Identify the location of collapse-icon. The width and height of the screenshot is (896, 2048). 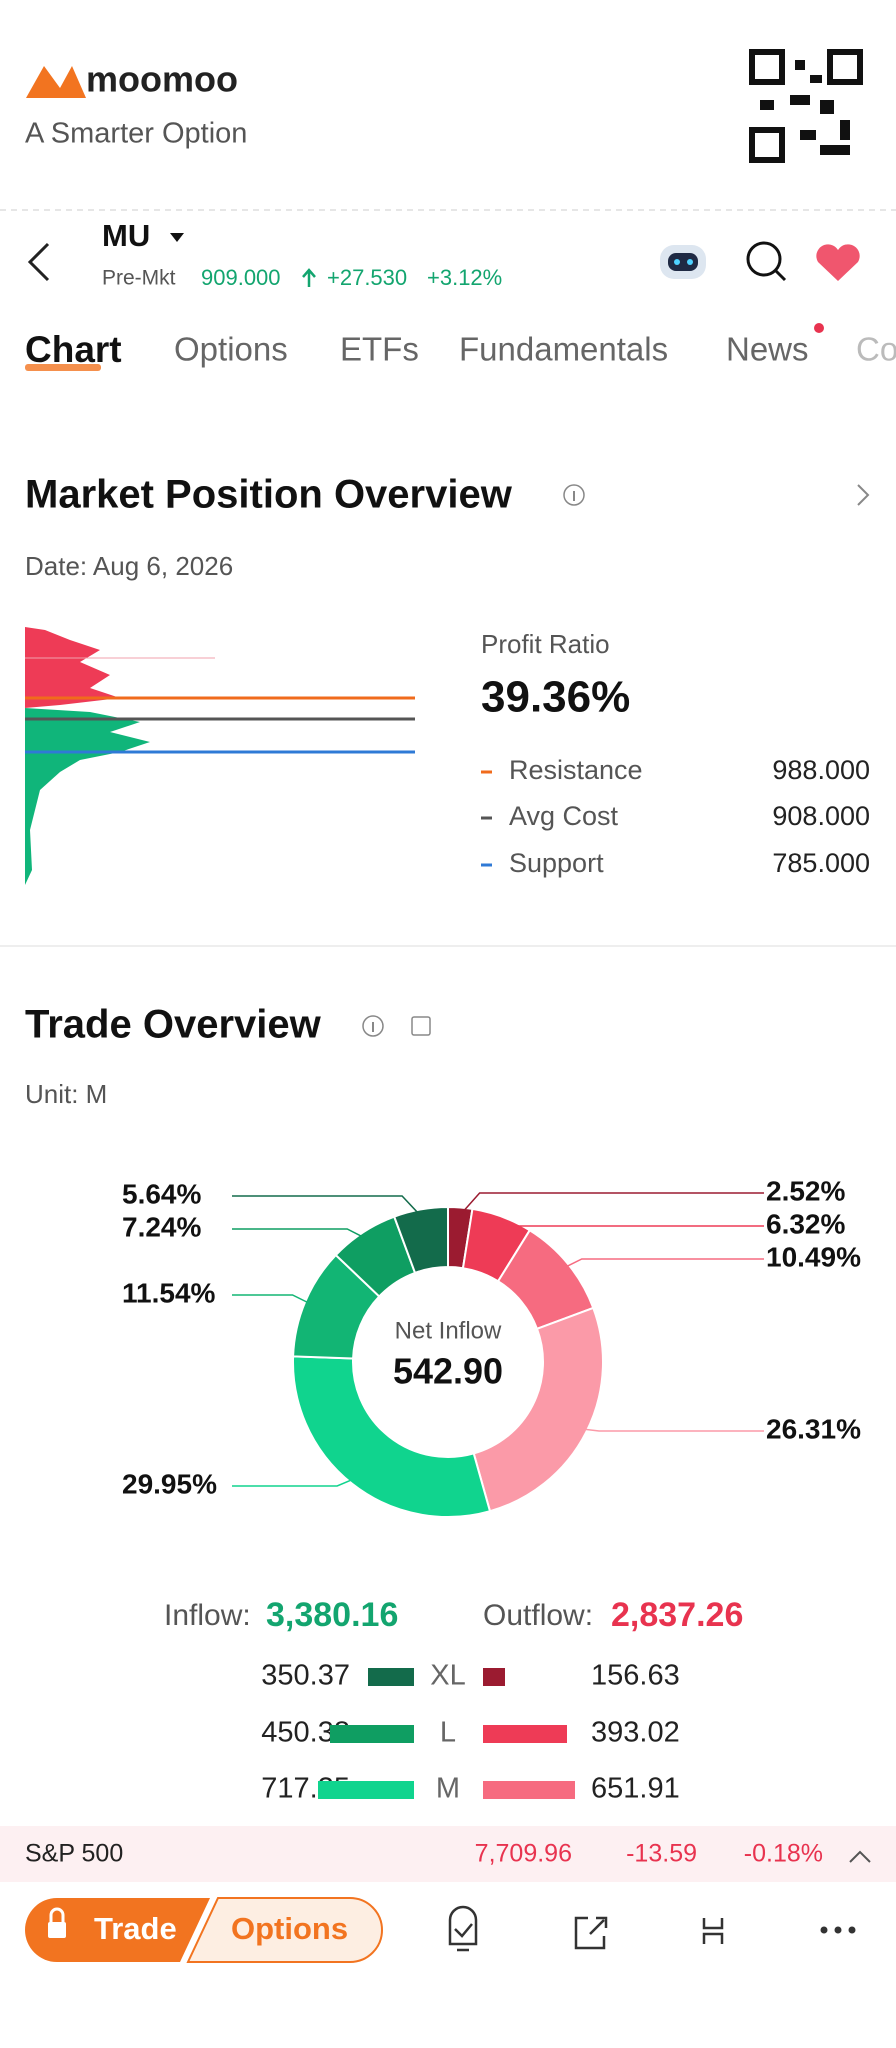
(713, 1931).